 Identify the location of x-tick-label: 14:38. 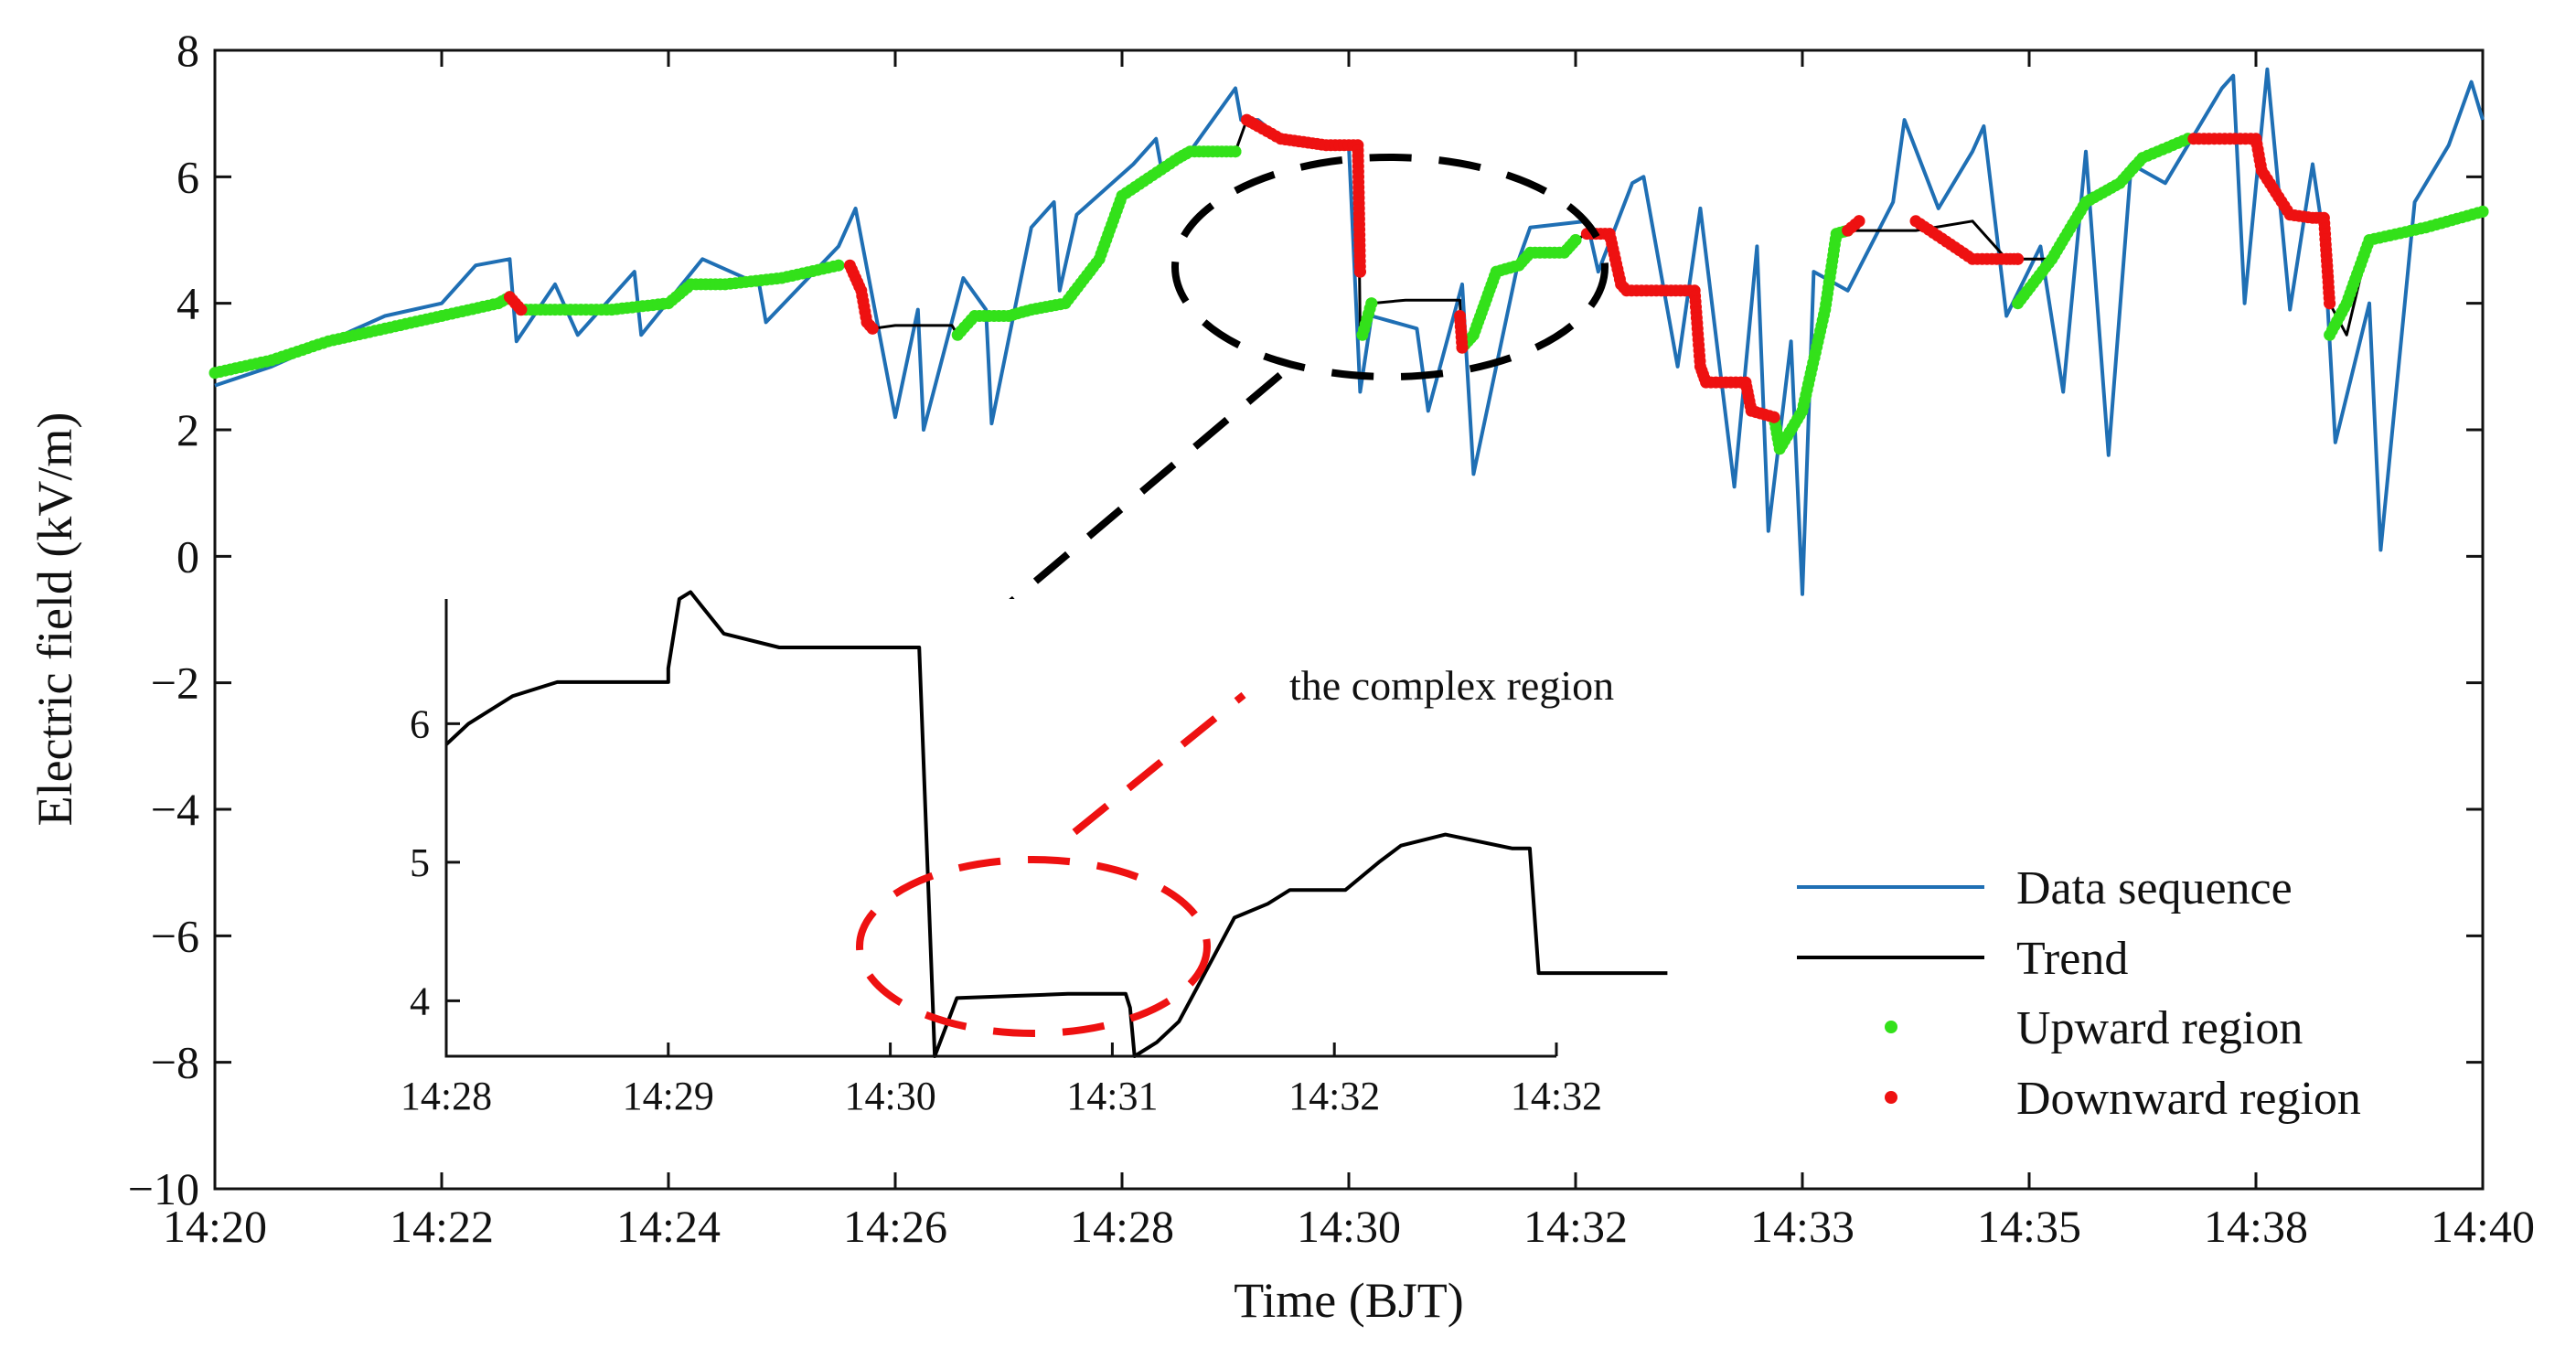
(2256, 1226).